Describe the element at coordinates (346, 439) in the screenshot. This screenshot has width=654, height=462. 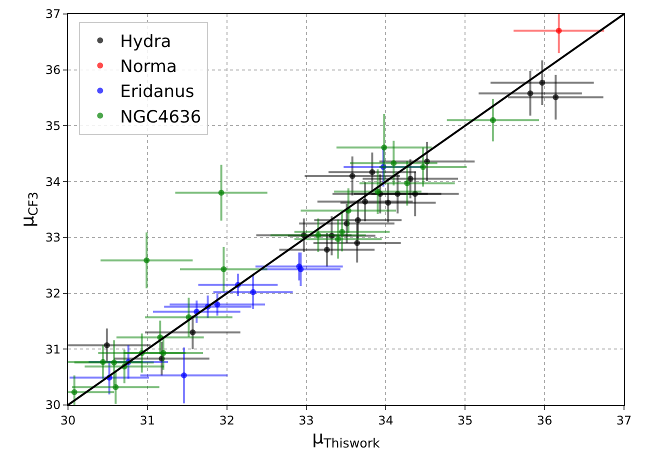
I see `x-axis-title: μ$_{Thiswork}$` at that location.